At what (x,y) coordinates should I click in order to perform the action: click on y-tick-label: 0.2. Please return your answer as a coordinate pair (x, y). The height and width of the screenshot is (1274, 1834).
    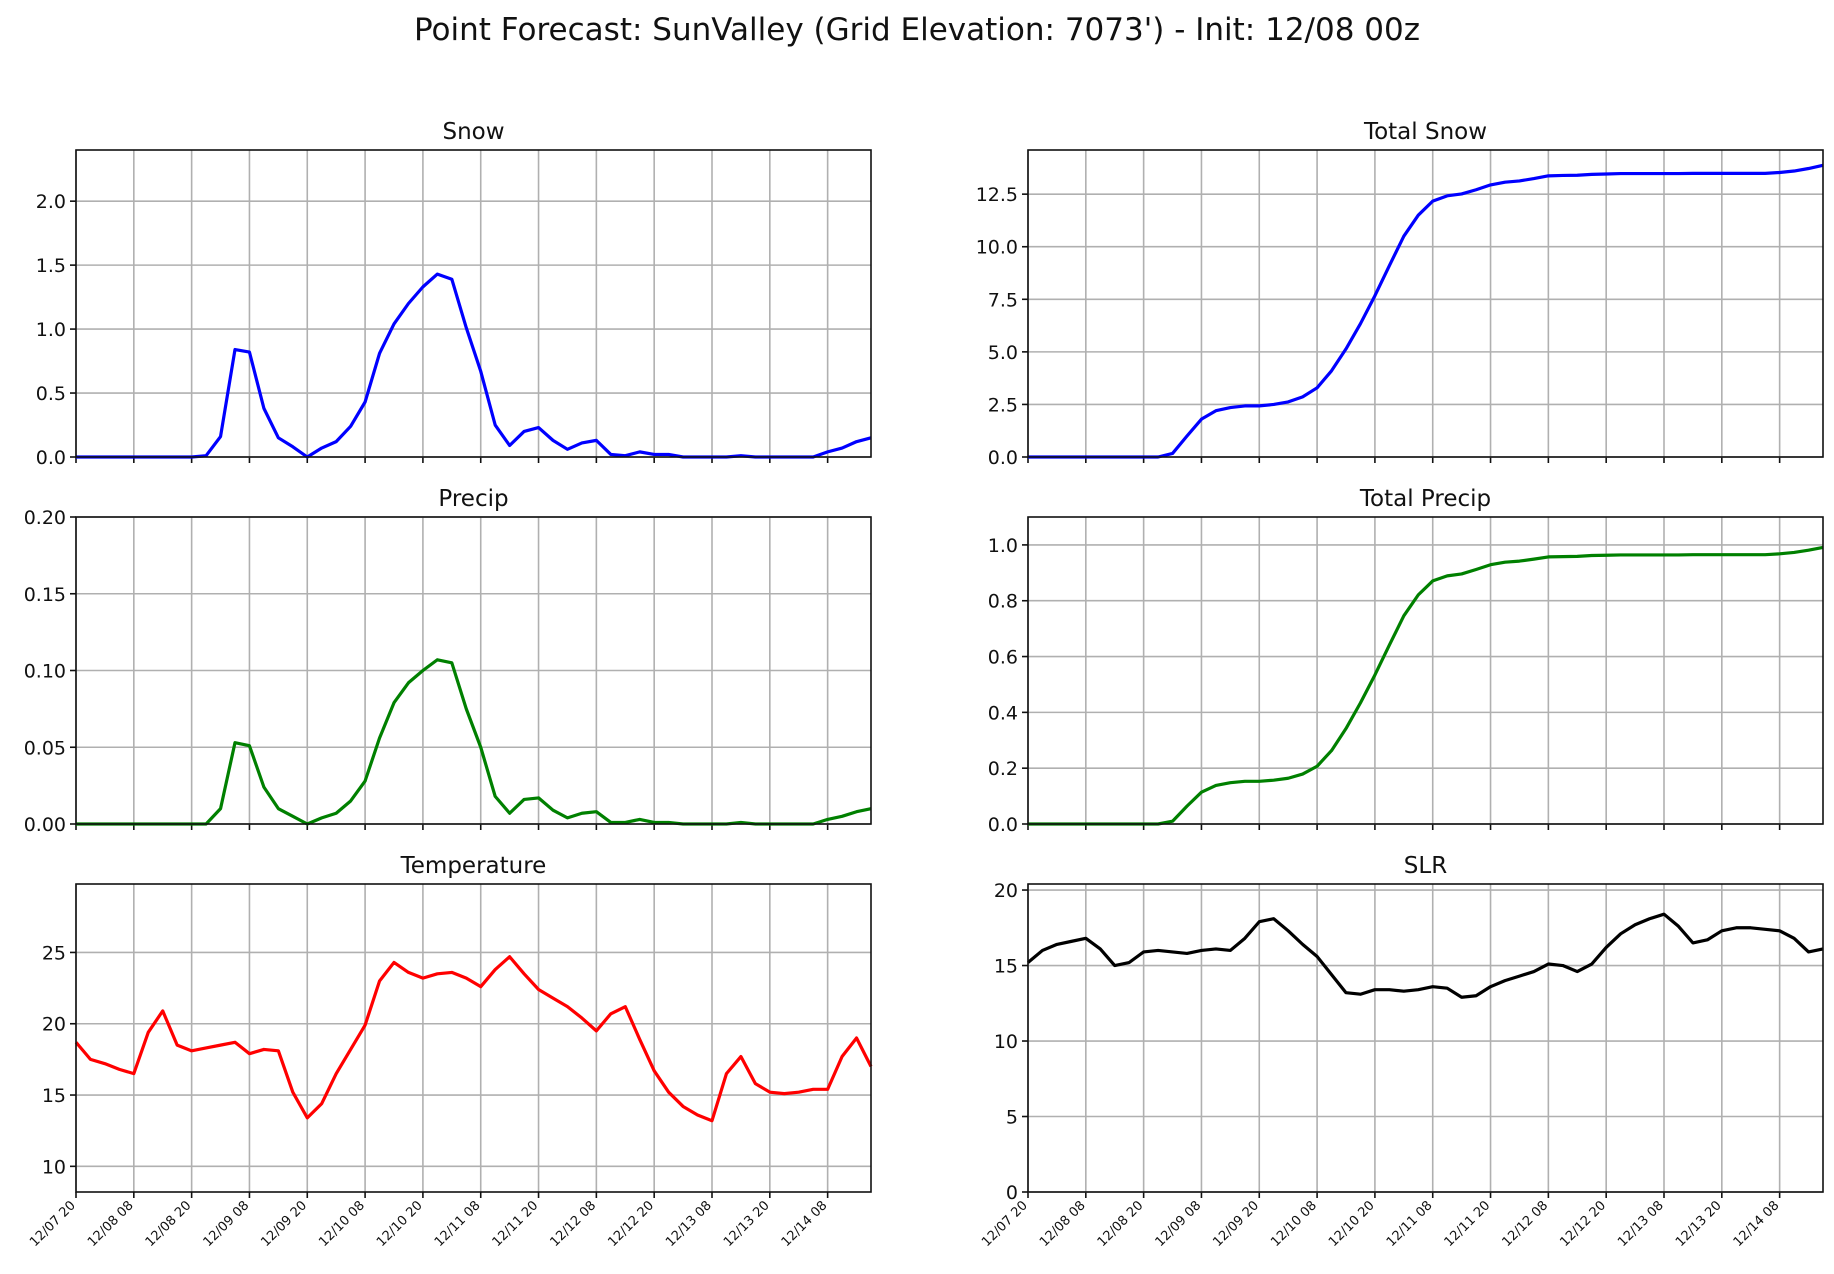
    Looking at the image, I should click on (1003, 769).